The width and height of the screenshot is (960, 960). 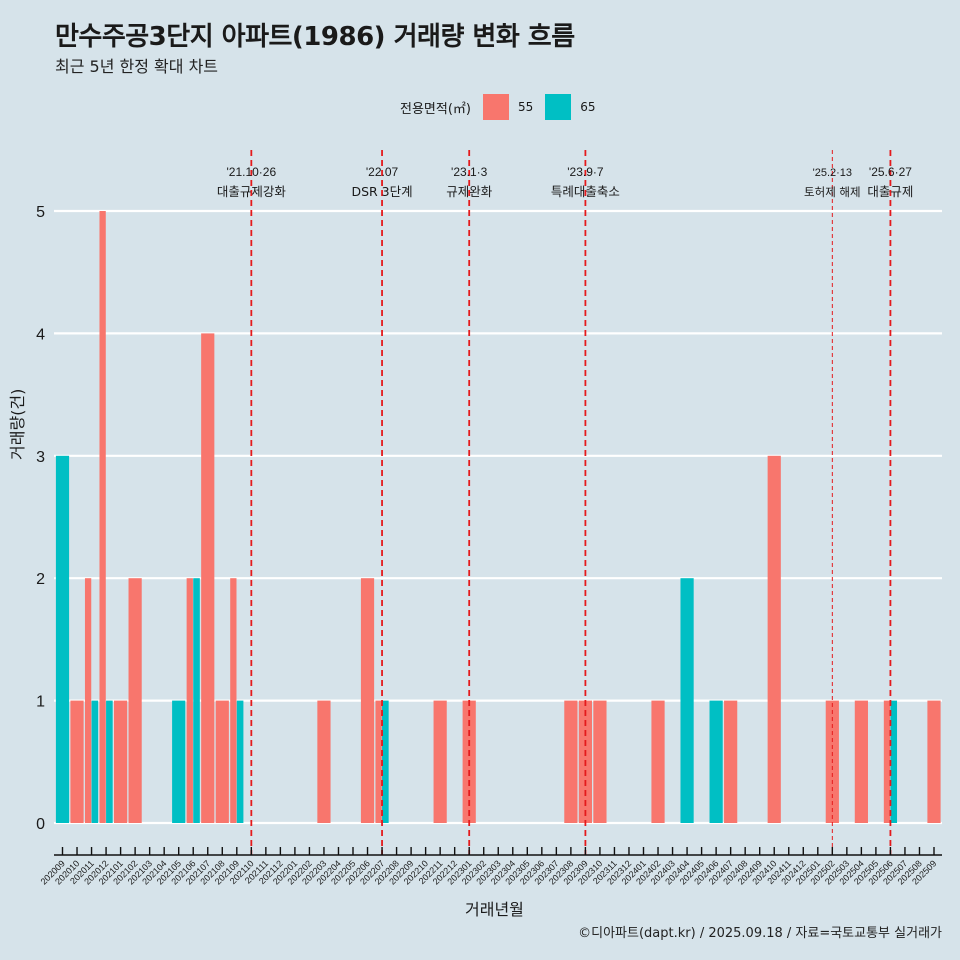 I want to click on y-tick-label: 0, so click(x=40, y=824).